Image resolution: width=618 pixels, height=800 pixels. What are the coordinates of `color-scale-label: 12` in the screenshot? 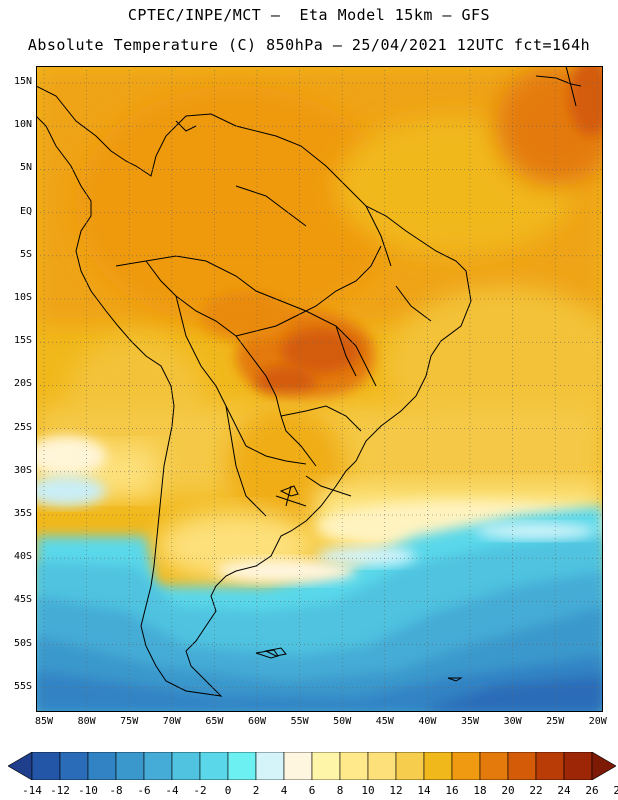 It's located at (396, 790).